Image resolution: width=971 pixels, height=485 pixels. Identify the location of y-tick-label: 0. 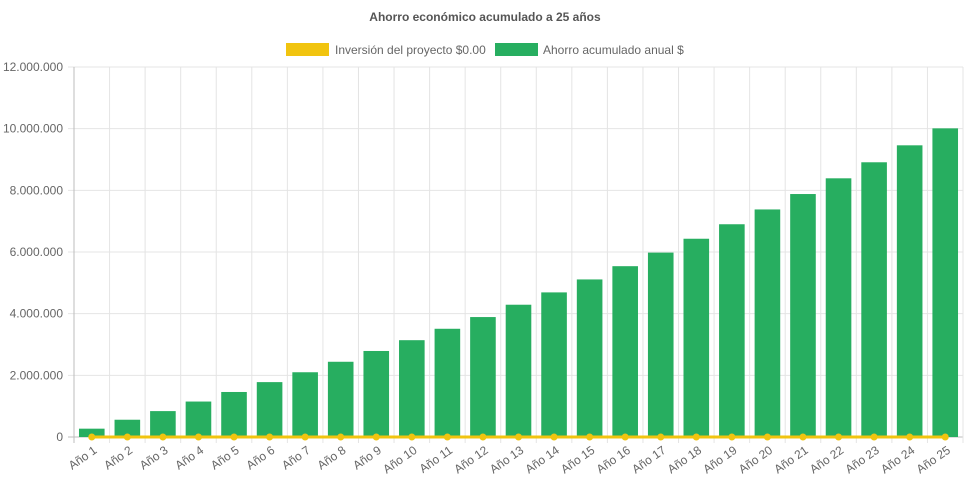
(59, 437).